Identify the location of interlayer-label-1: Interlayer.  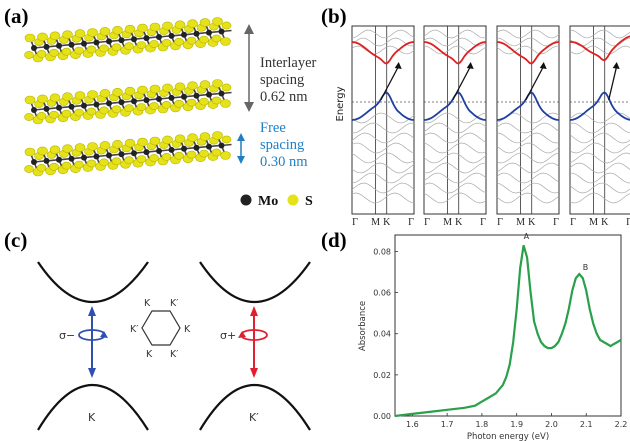
(288, 63).